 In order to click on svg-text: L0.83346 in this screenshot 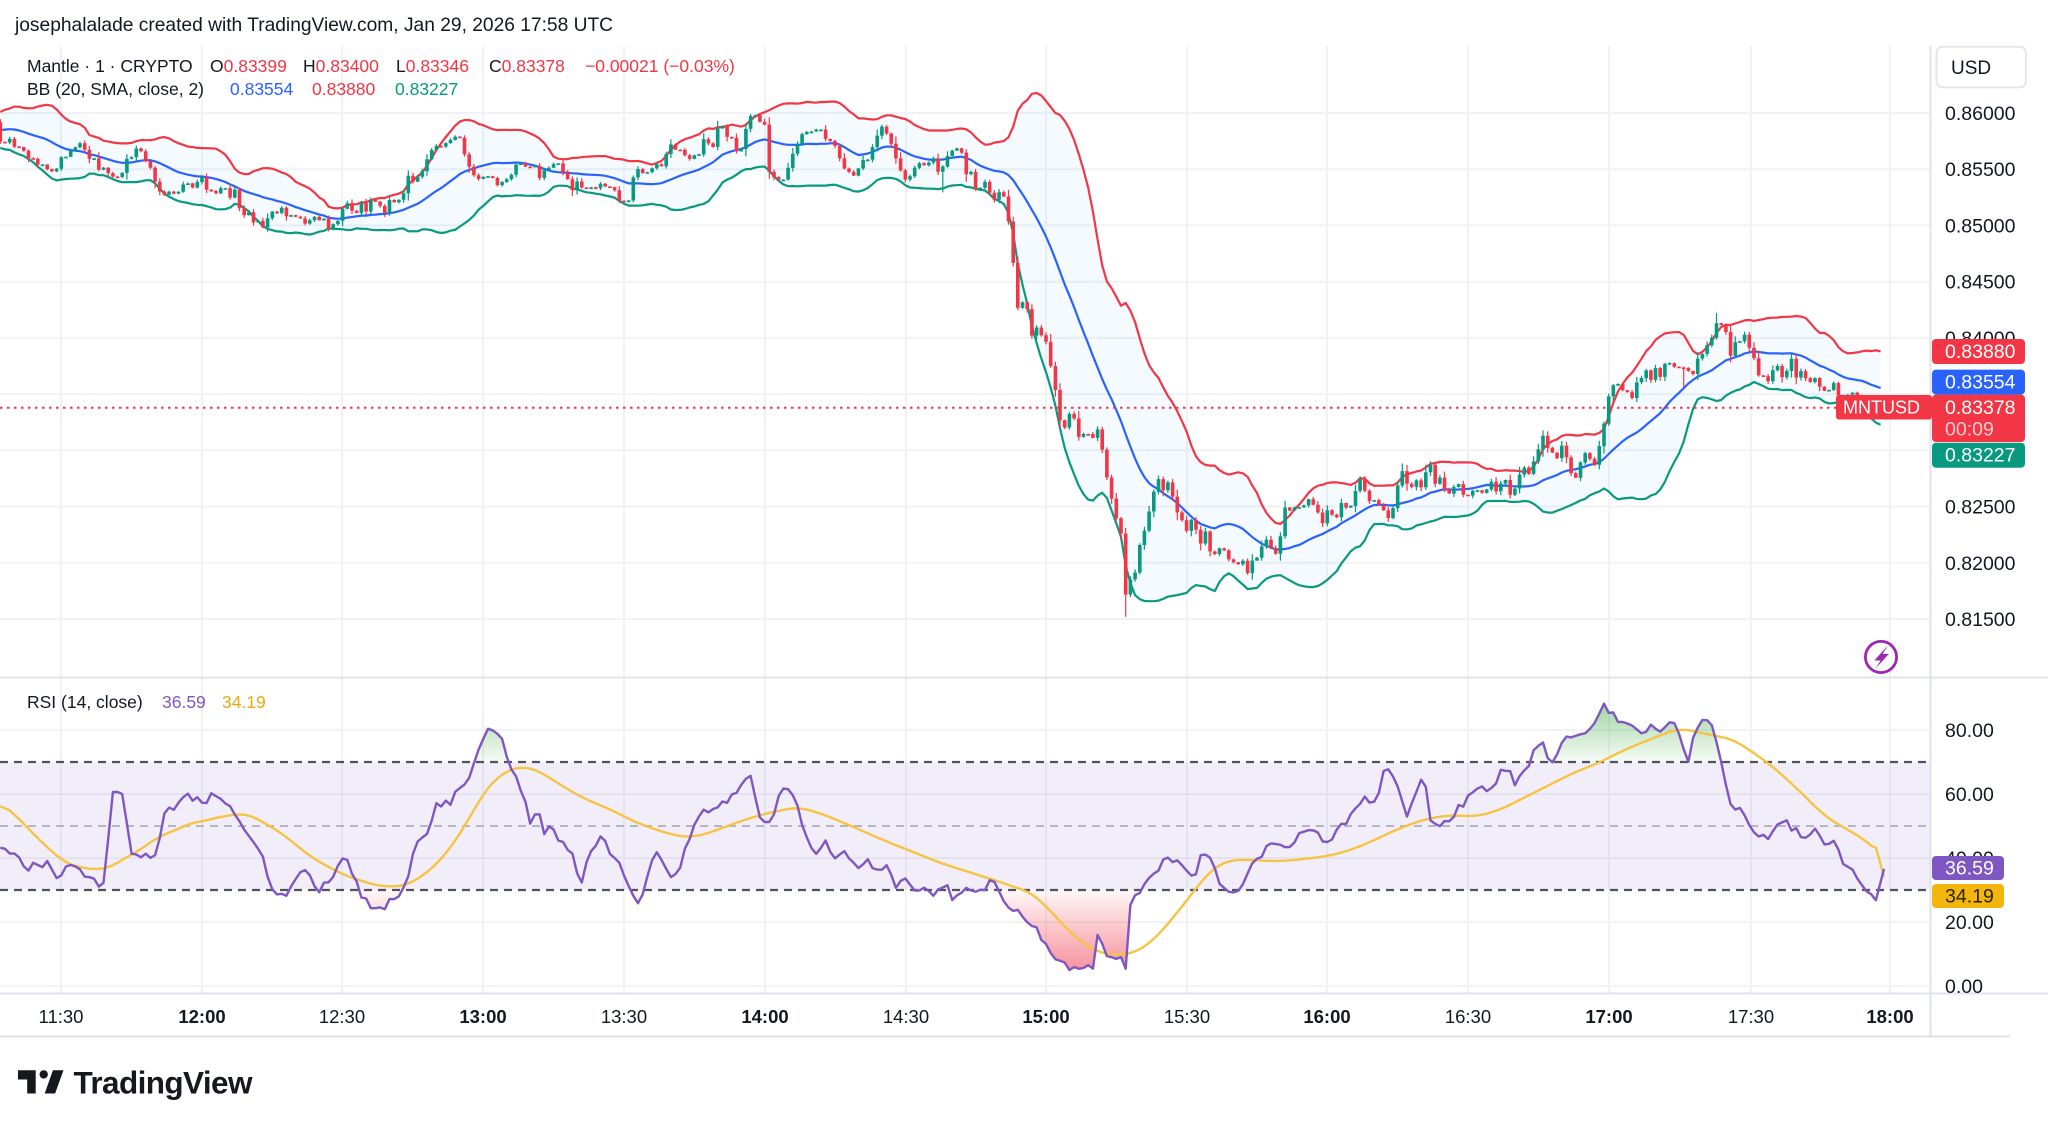, I will do `click(432, 66)`.